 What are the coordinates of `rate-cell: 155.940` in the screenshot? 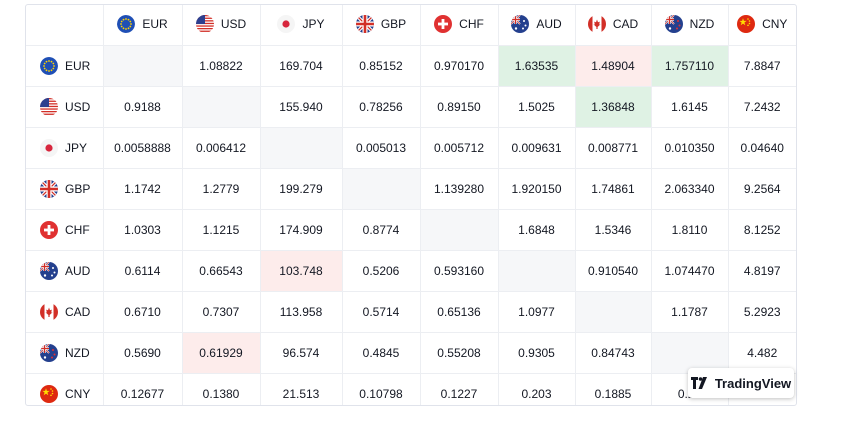 It's located at (301, 107).